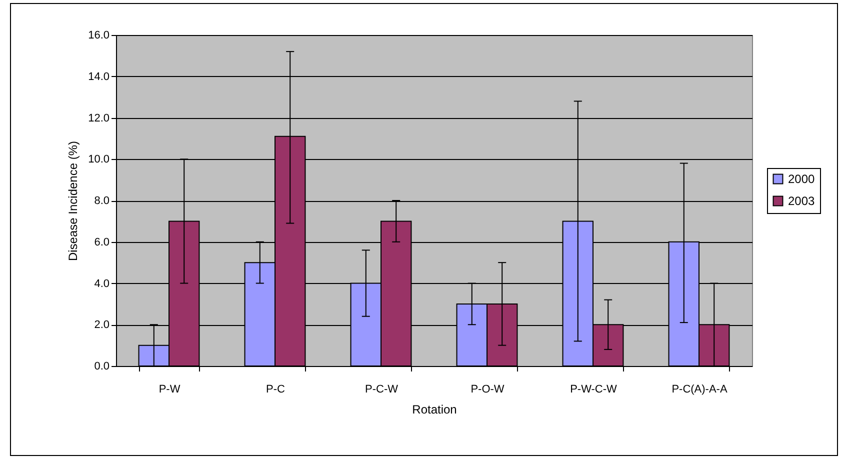 This screenshot has width=844, height=461. I want to click on y-tick-label: 6.0, so click(102, 242).